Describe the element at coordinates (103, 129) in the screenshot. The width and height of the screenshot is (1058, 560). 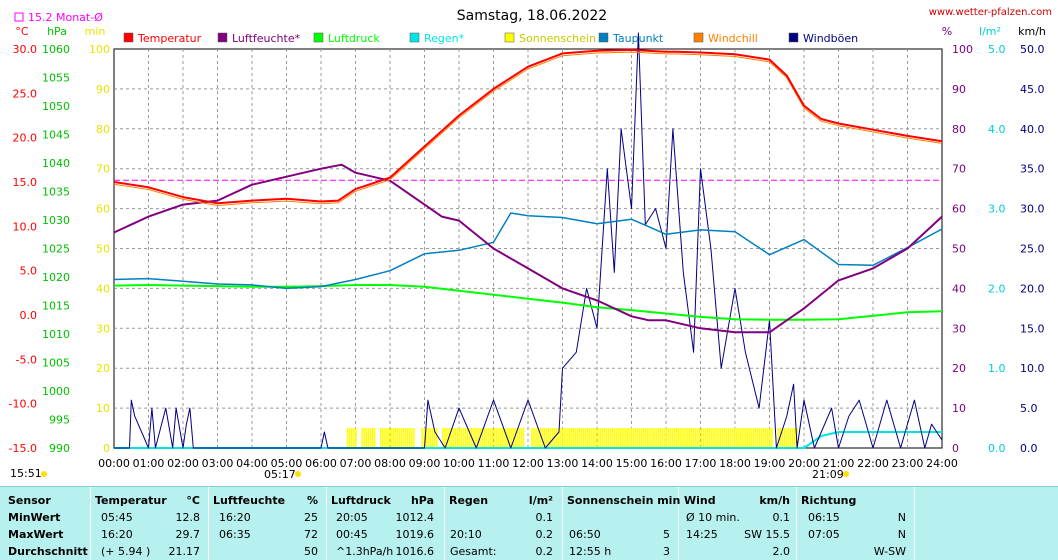
I see `minutes-tick-label: 80` at that location.